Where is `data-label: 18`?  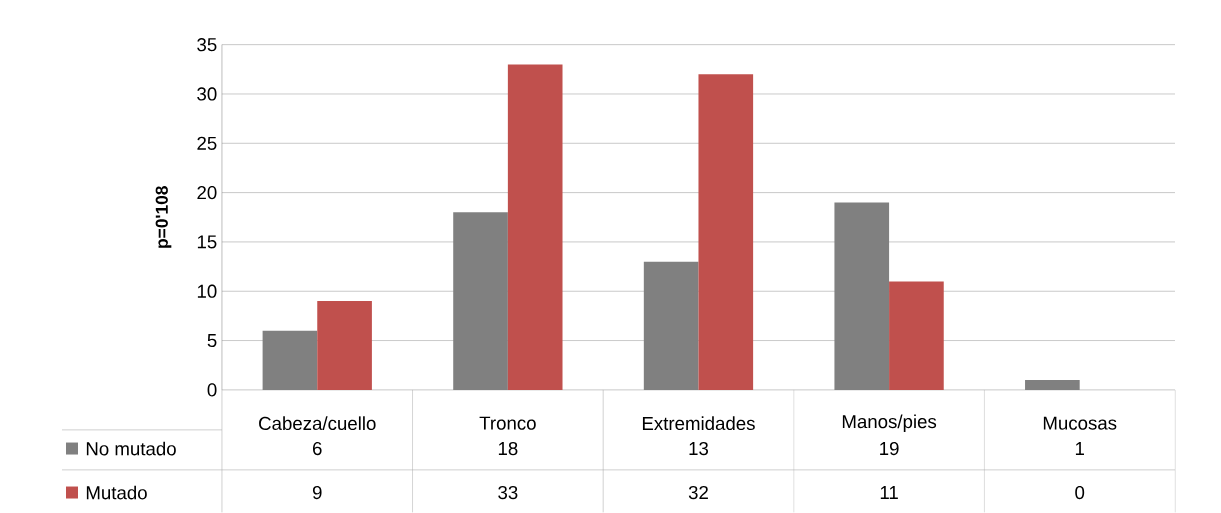
data-label: 18 is located at coordinates (508, 448).